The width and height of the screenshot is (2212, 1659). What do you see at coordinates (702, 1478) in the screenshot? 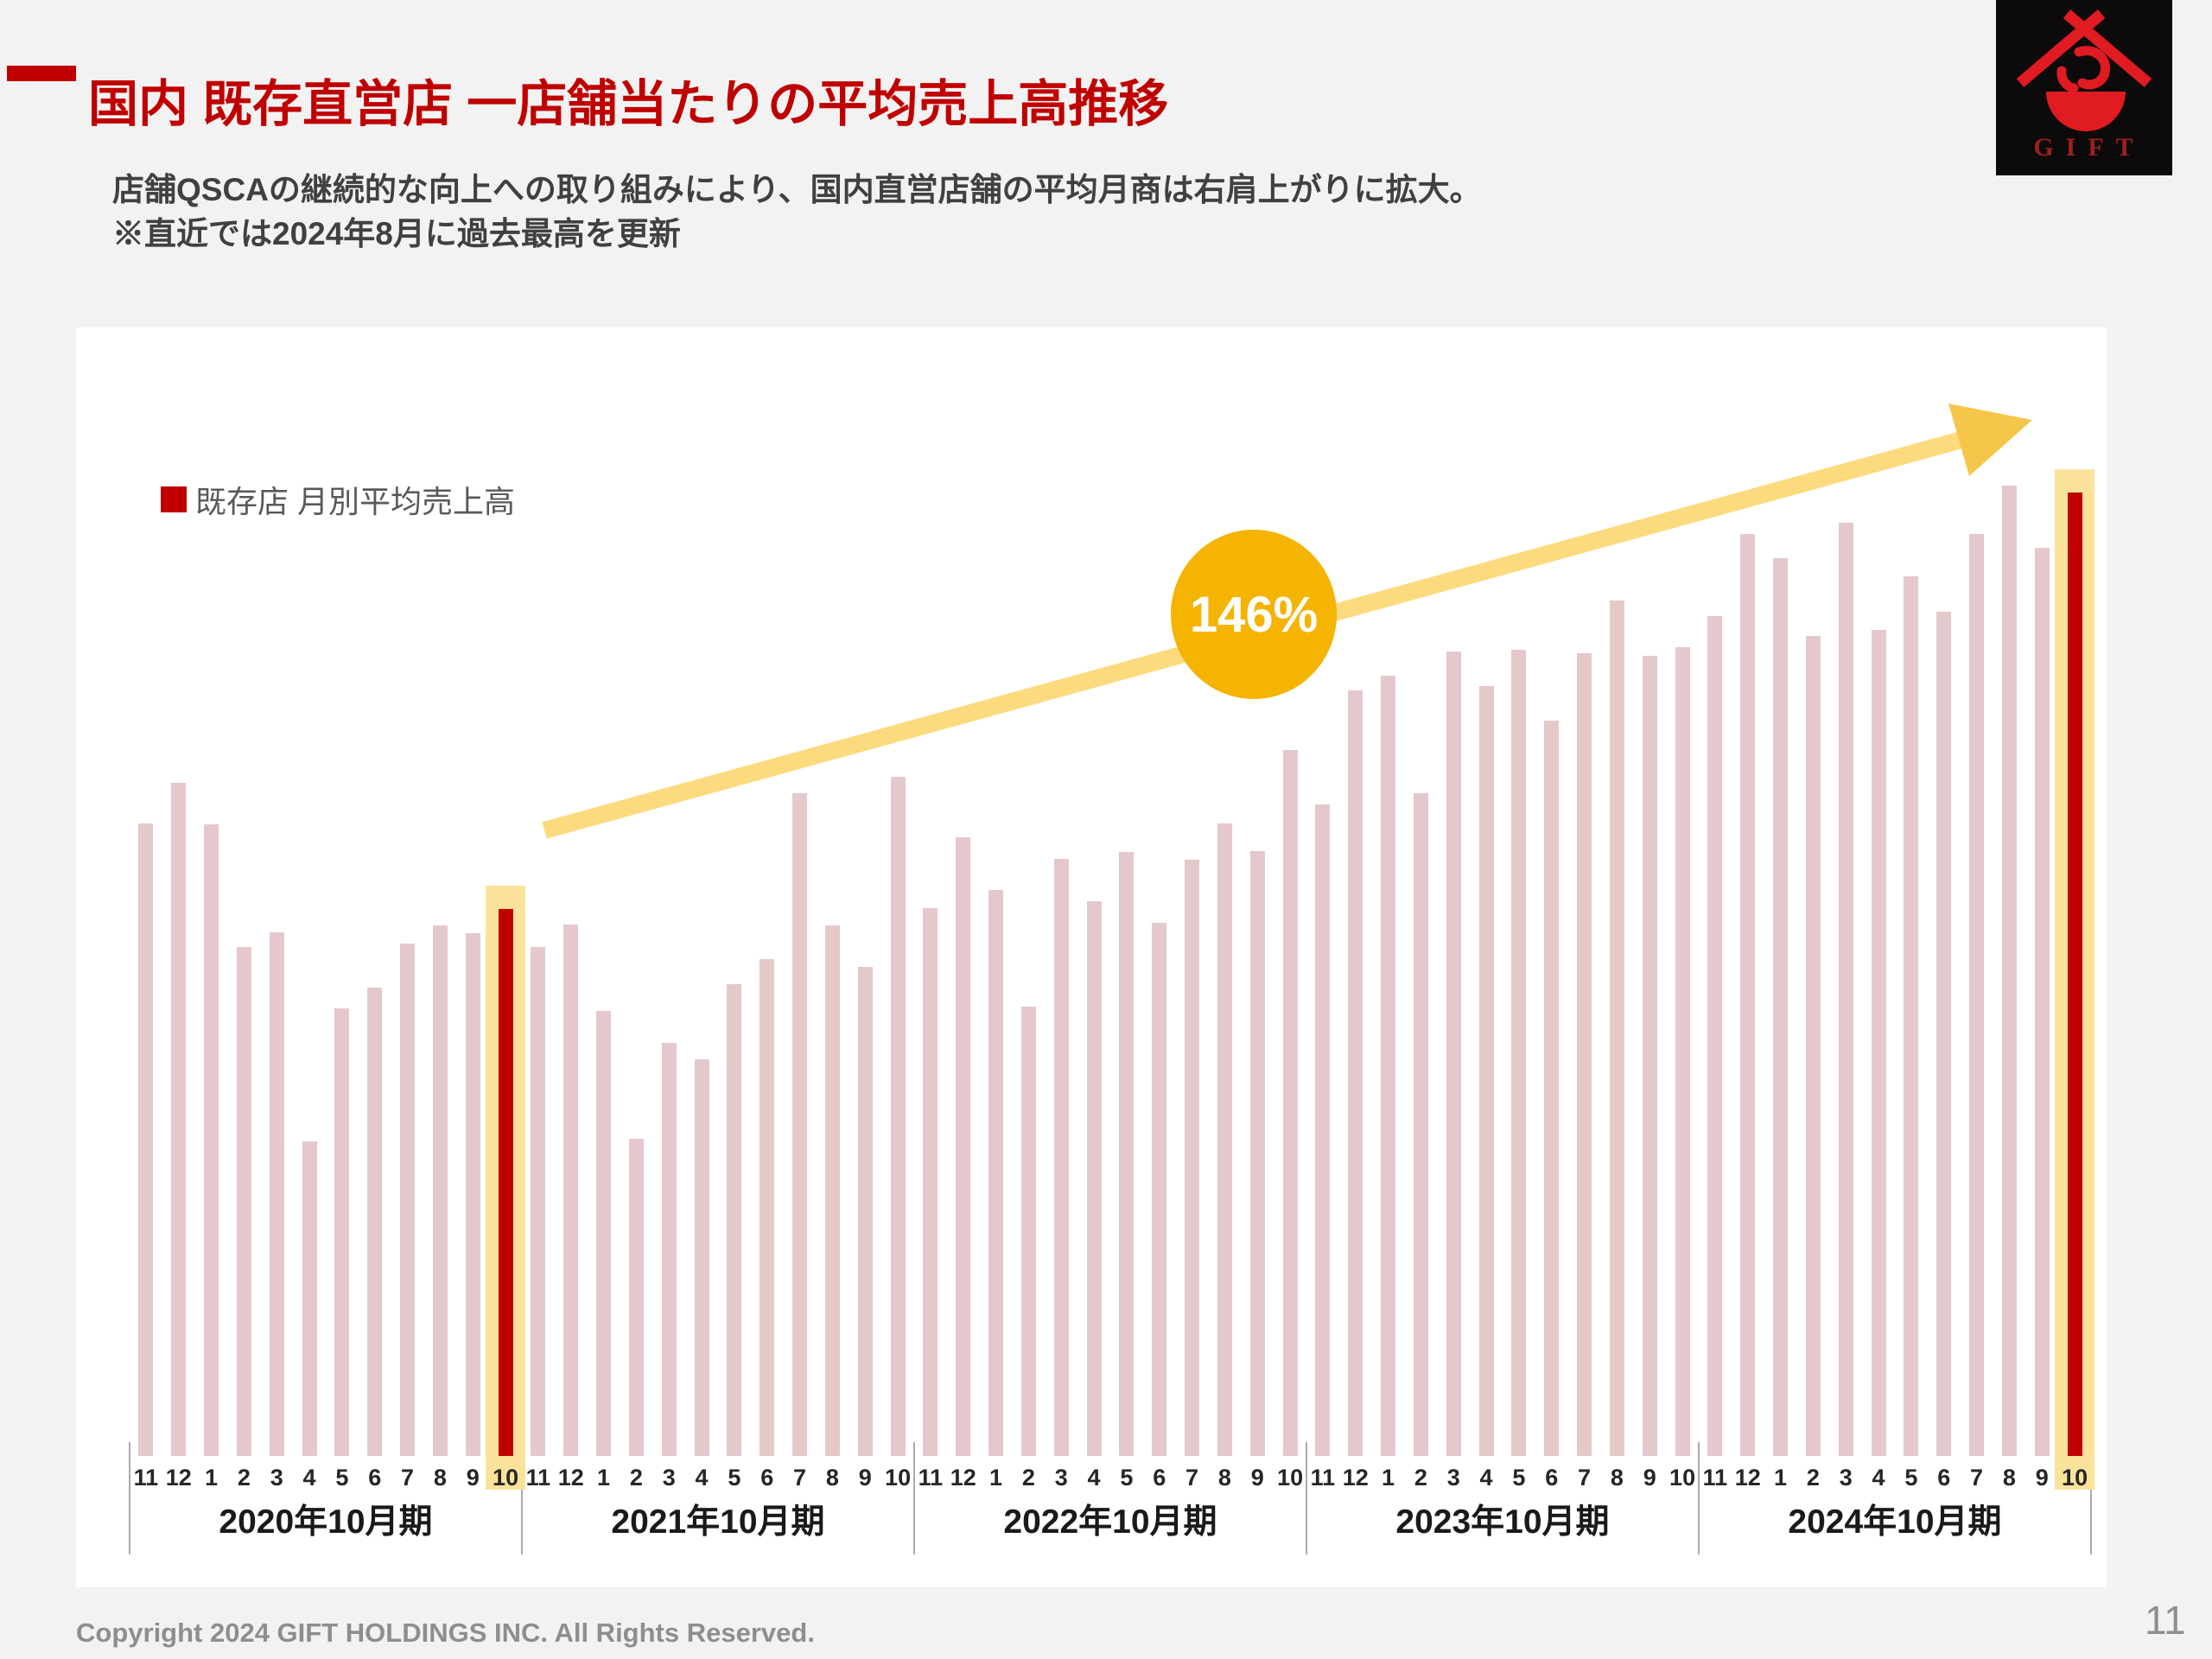
I see `month-label-2021年10月期-4: 4` at bounding box center [702, 1478].